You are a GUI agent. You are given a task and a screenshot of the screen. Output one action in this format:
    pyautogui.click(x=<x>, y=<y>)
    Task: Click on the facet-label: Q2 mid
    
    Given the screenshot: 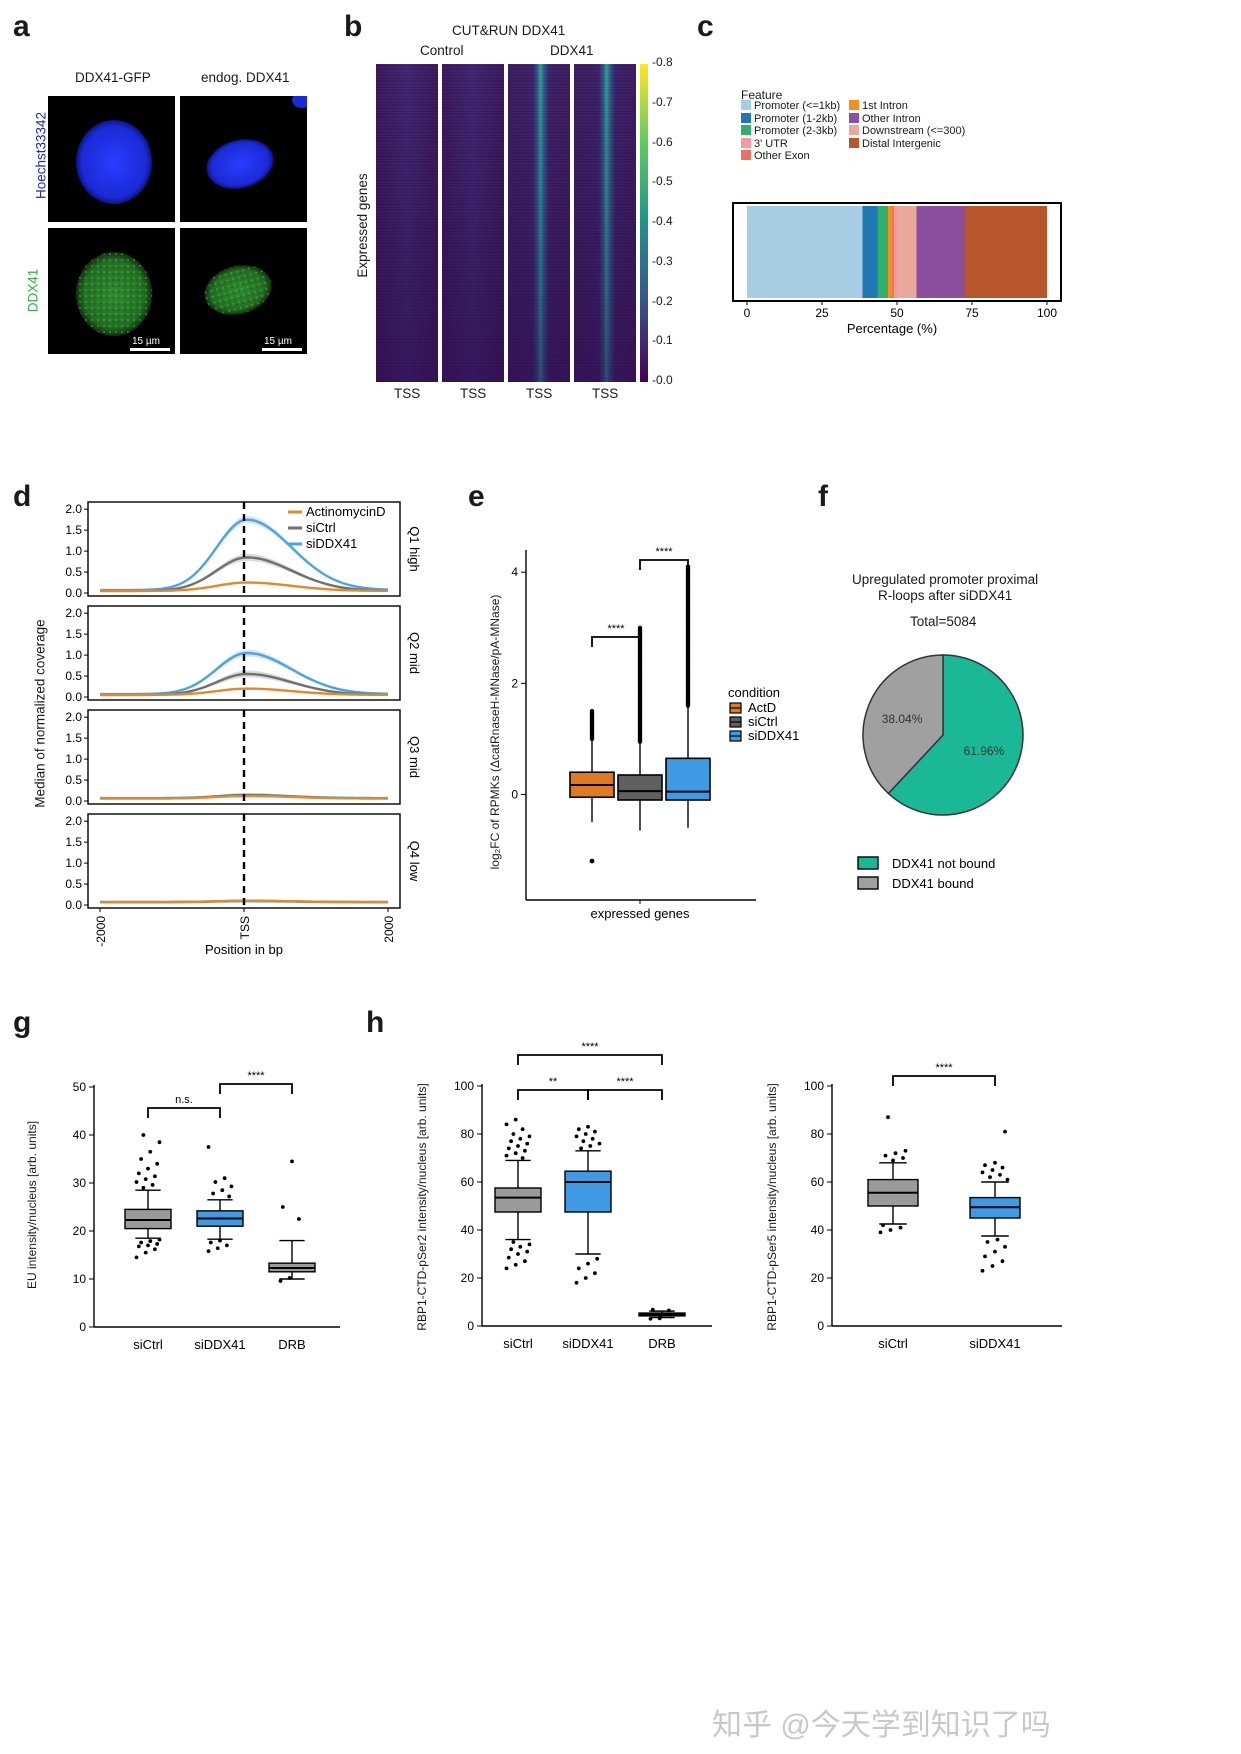 What is the action you would take?
    pyautogui.click(x=414, y=653)
    